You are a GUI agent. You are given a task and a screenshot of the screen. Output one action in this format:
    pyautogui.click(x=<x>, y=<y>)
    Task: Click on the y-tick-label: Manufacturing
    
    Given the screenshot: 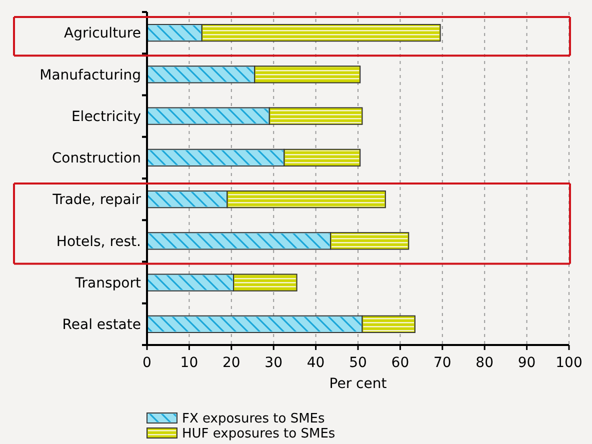 What is the action you would take?
    pyautogui.click(x=90, y=75)
    